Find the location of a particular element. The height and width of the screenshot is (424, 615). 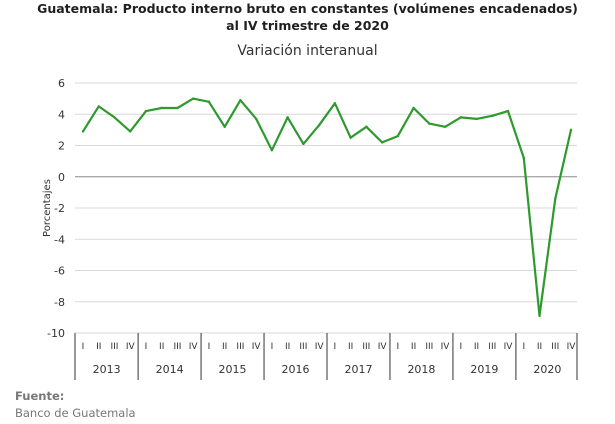

y-tick-label: 0 is located at coordinates (61, 177).